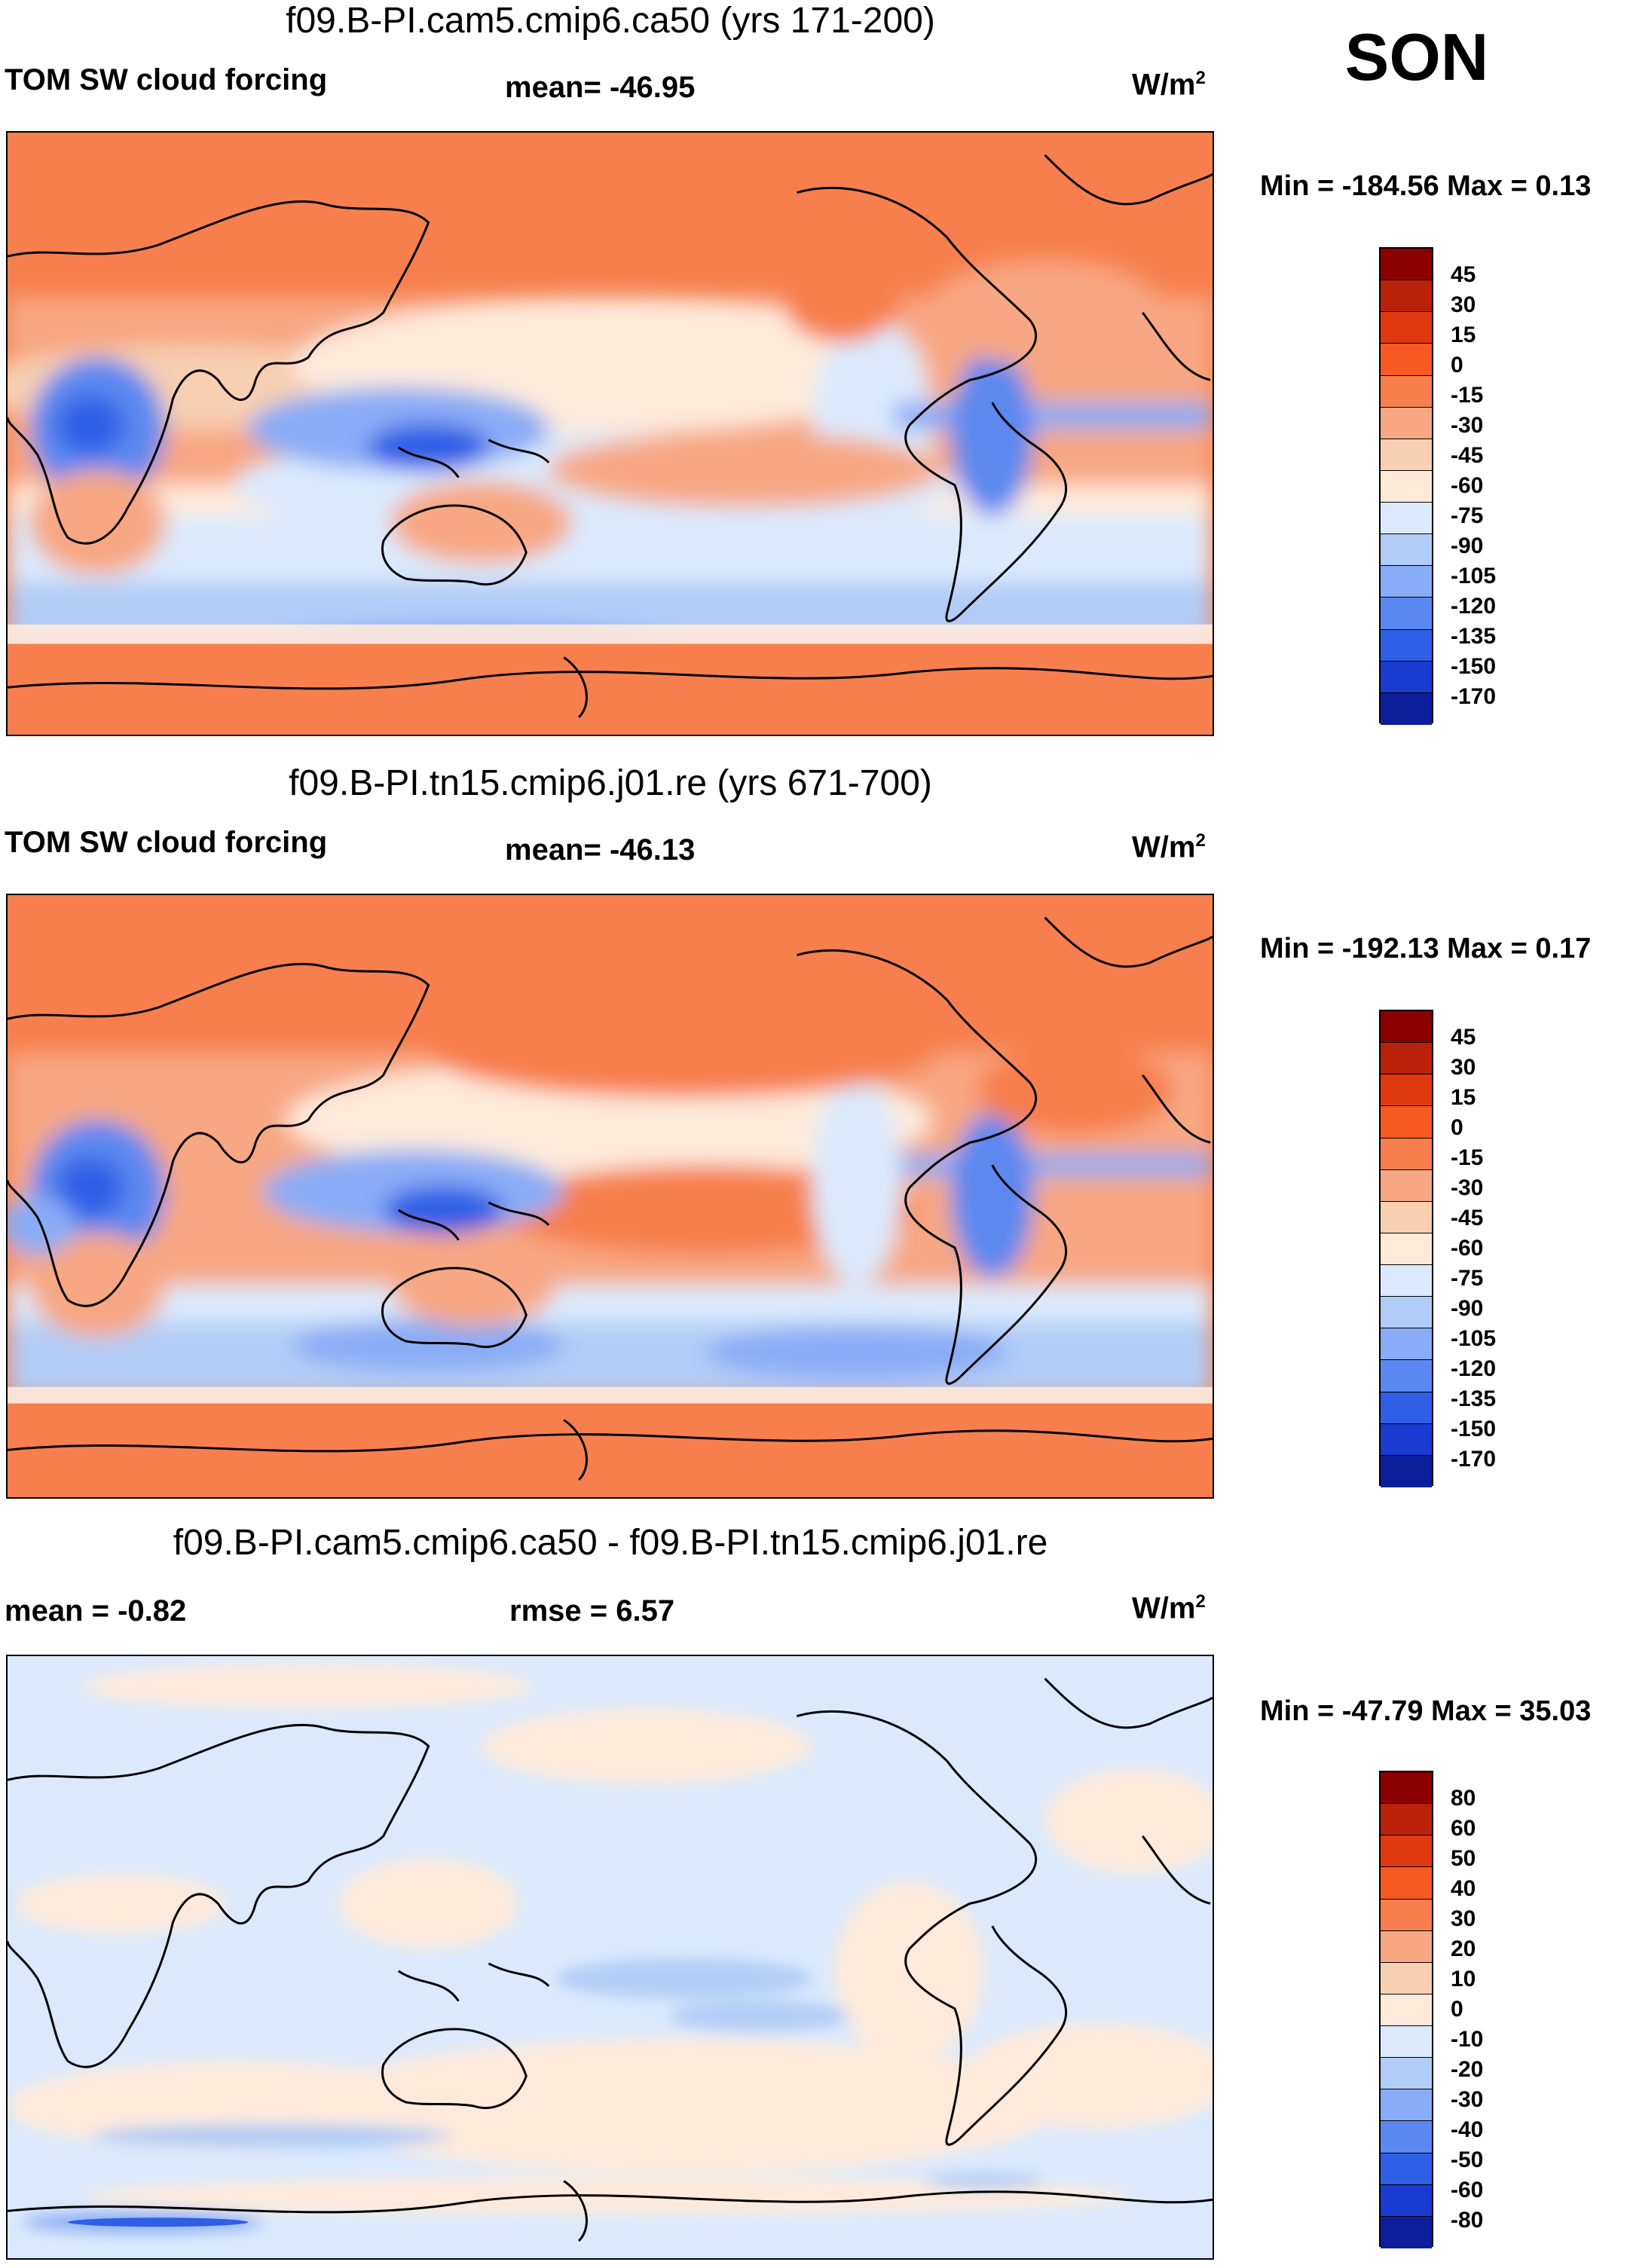 The width and height of the screenshot is (1627, 2268). Describe the element at coordinates (592, 1611) in the screenshot. I see `panel3-rmse-label: rmse = 6.57` at that location.